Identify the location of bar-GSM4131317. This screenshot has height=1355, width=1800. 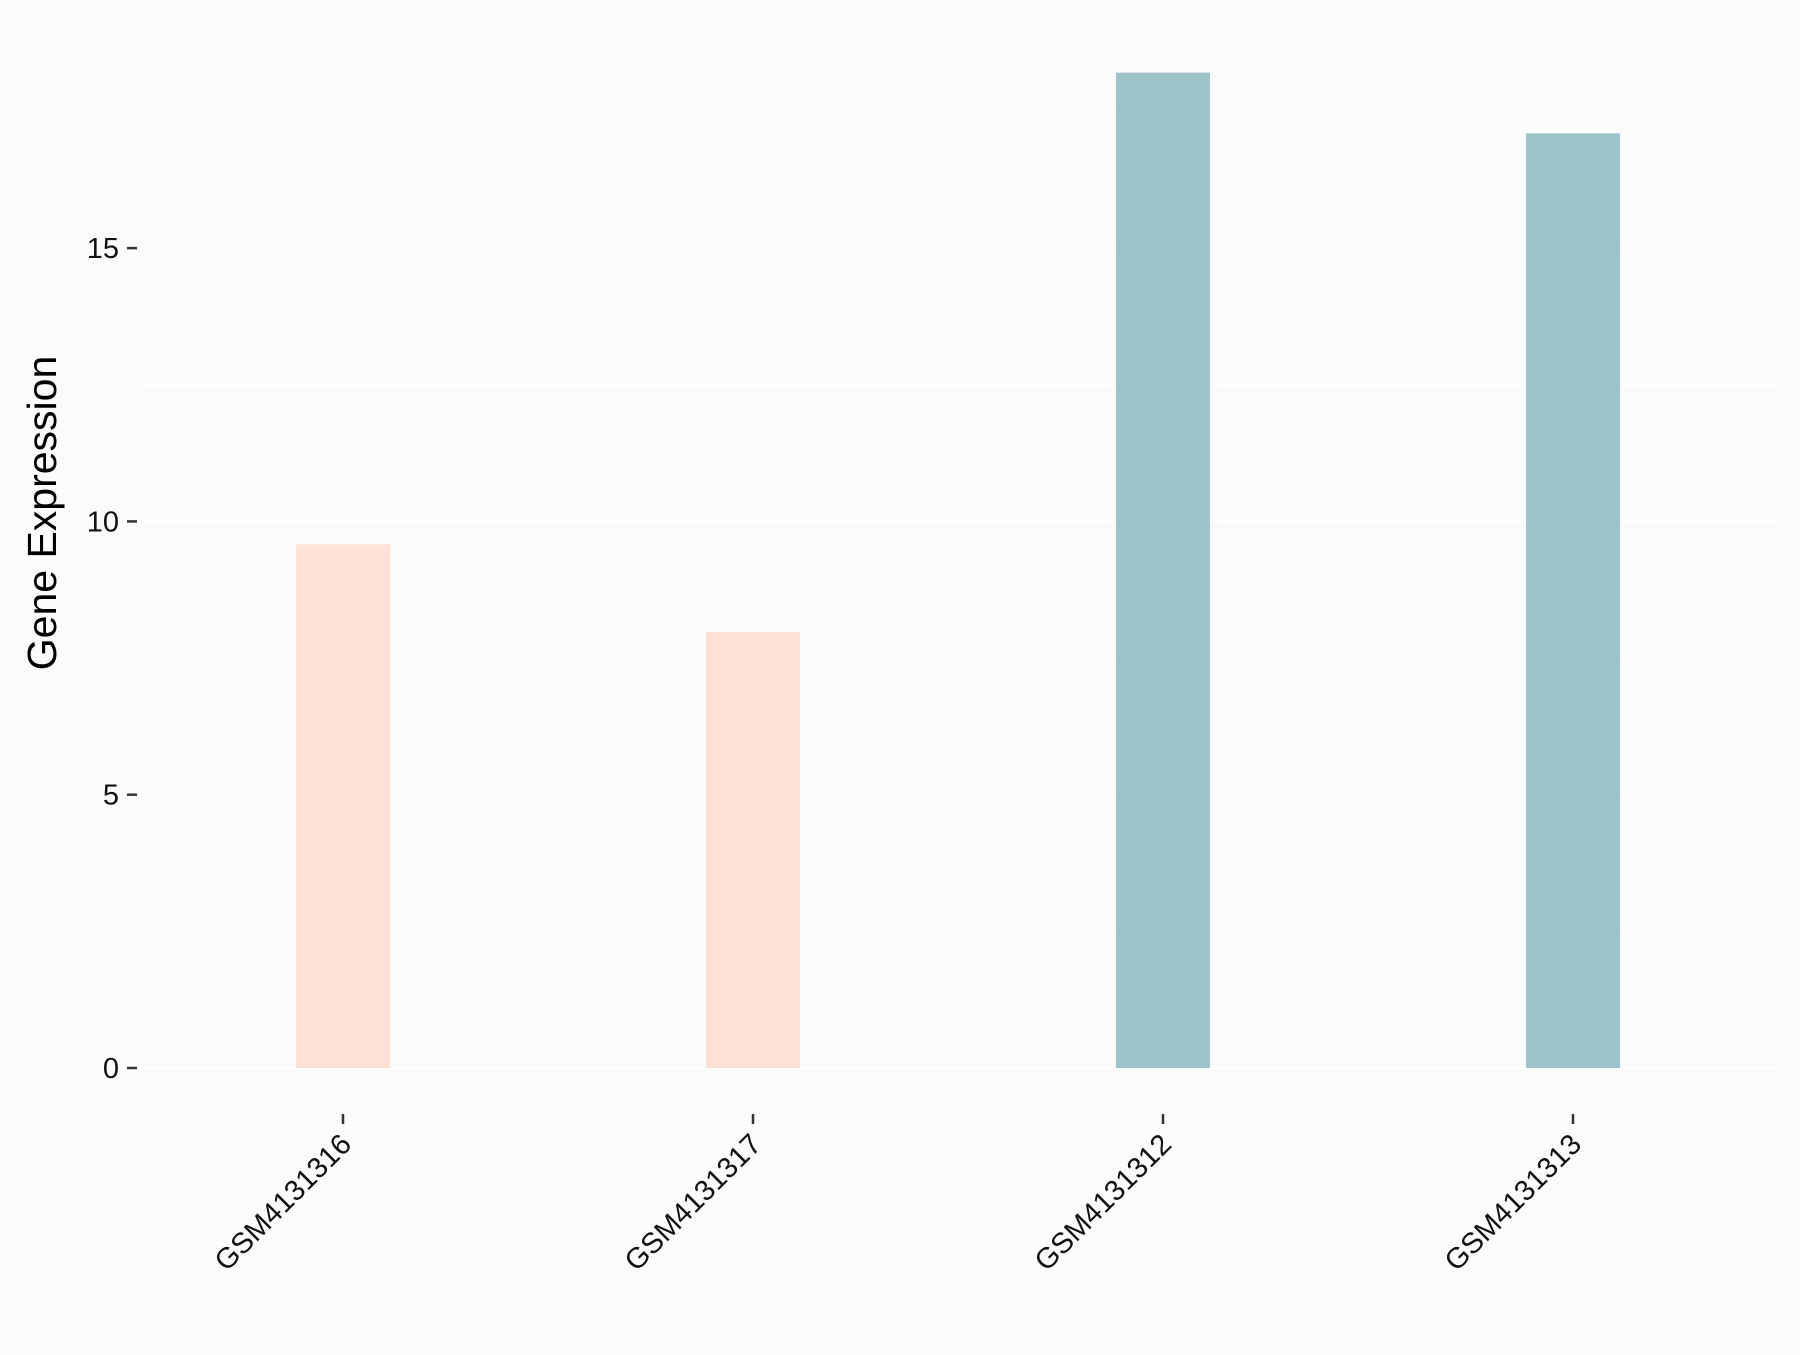
(753, 849).